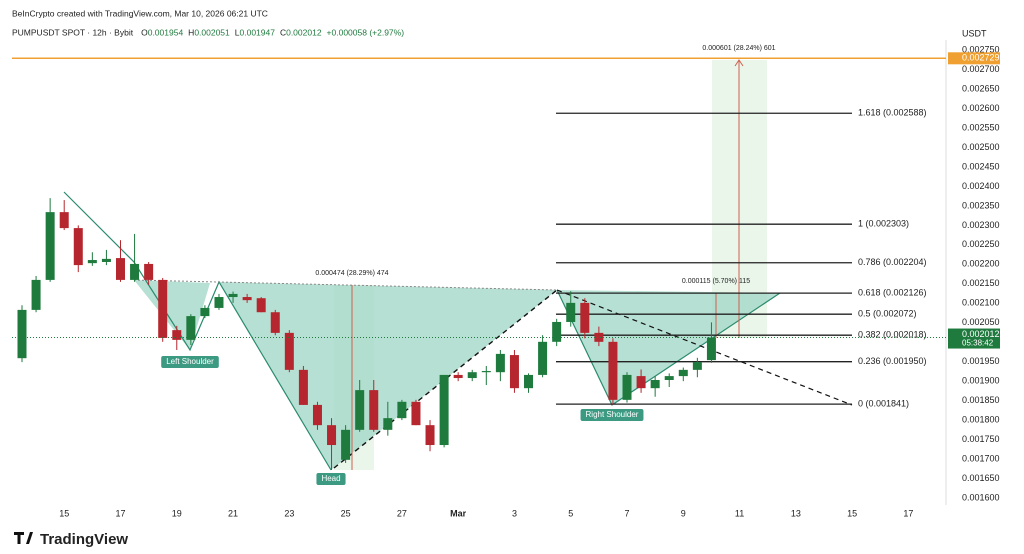 The height and width of the screenshot is (554, 1024). What do you see at coordinates (981, 225) in the screenshot?
I see `y-tick-label: 0.002300` at bounding box center [981, 225].